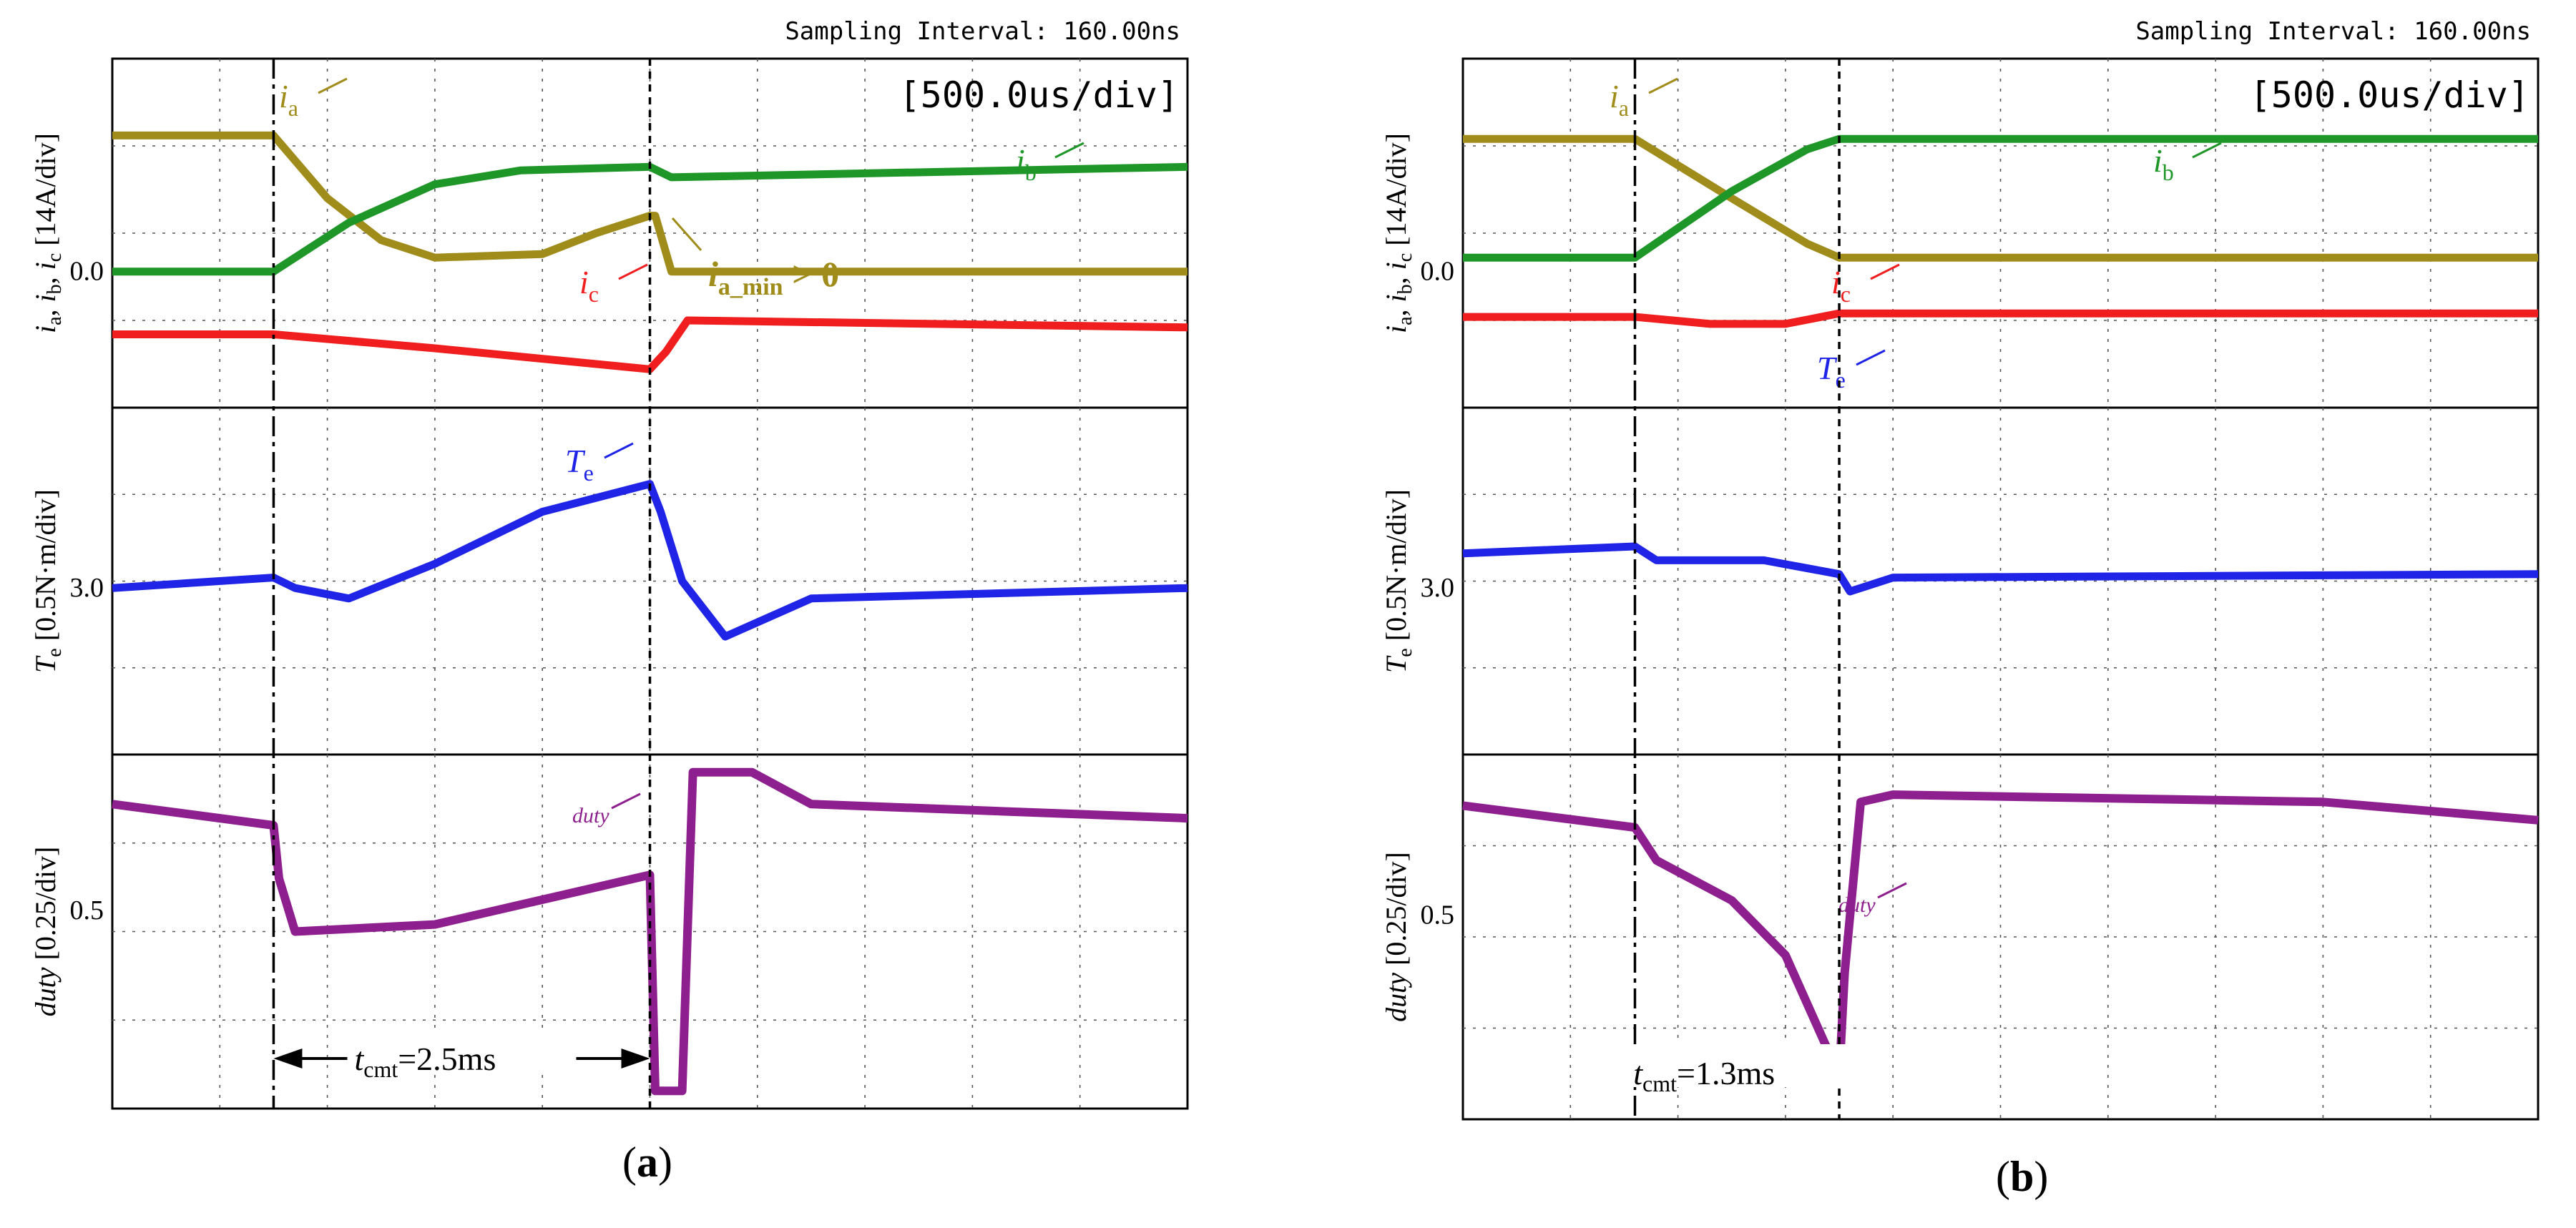 The height and width of the screenshot is (1228, 2576). What do you see at coordinates (288, 1058) in the screenshot?
I see `tcmt-arrowhead-left` at bounding box center [288, 1058].